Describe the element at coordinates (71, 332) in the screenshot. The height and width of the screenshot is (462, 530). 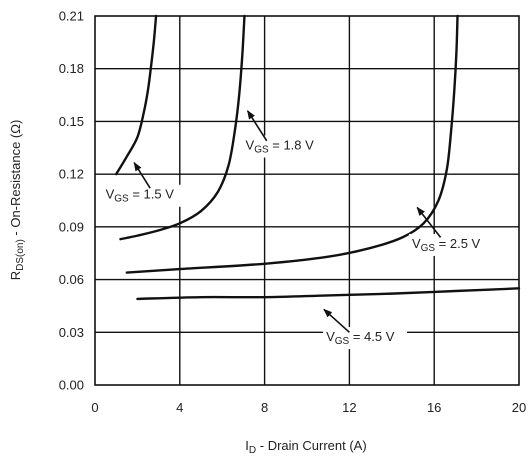
I see `y-tick-label: 0.03` at that location.